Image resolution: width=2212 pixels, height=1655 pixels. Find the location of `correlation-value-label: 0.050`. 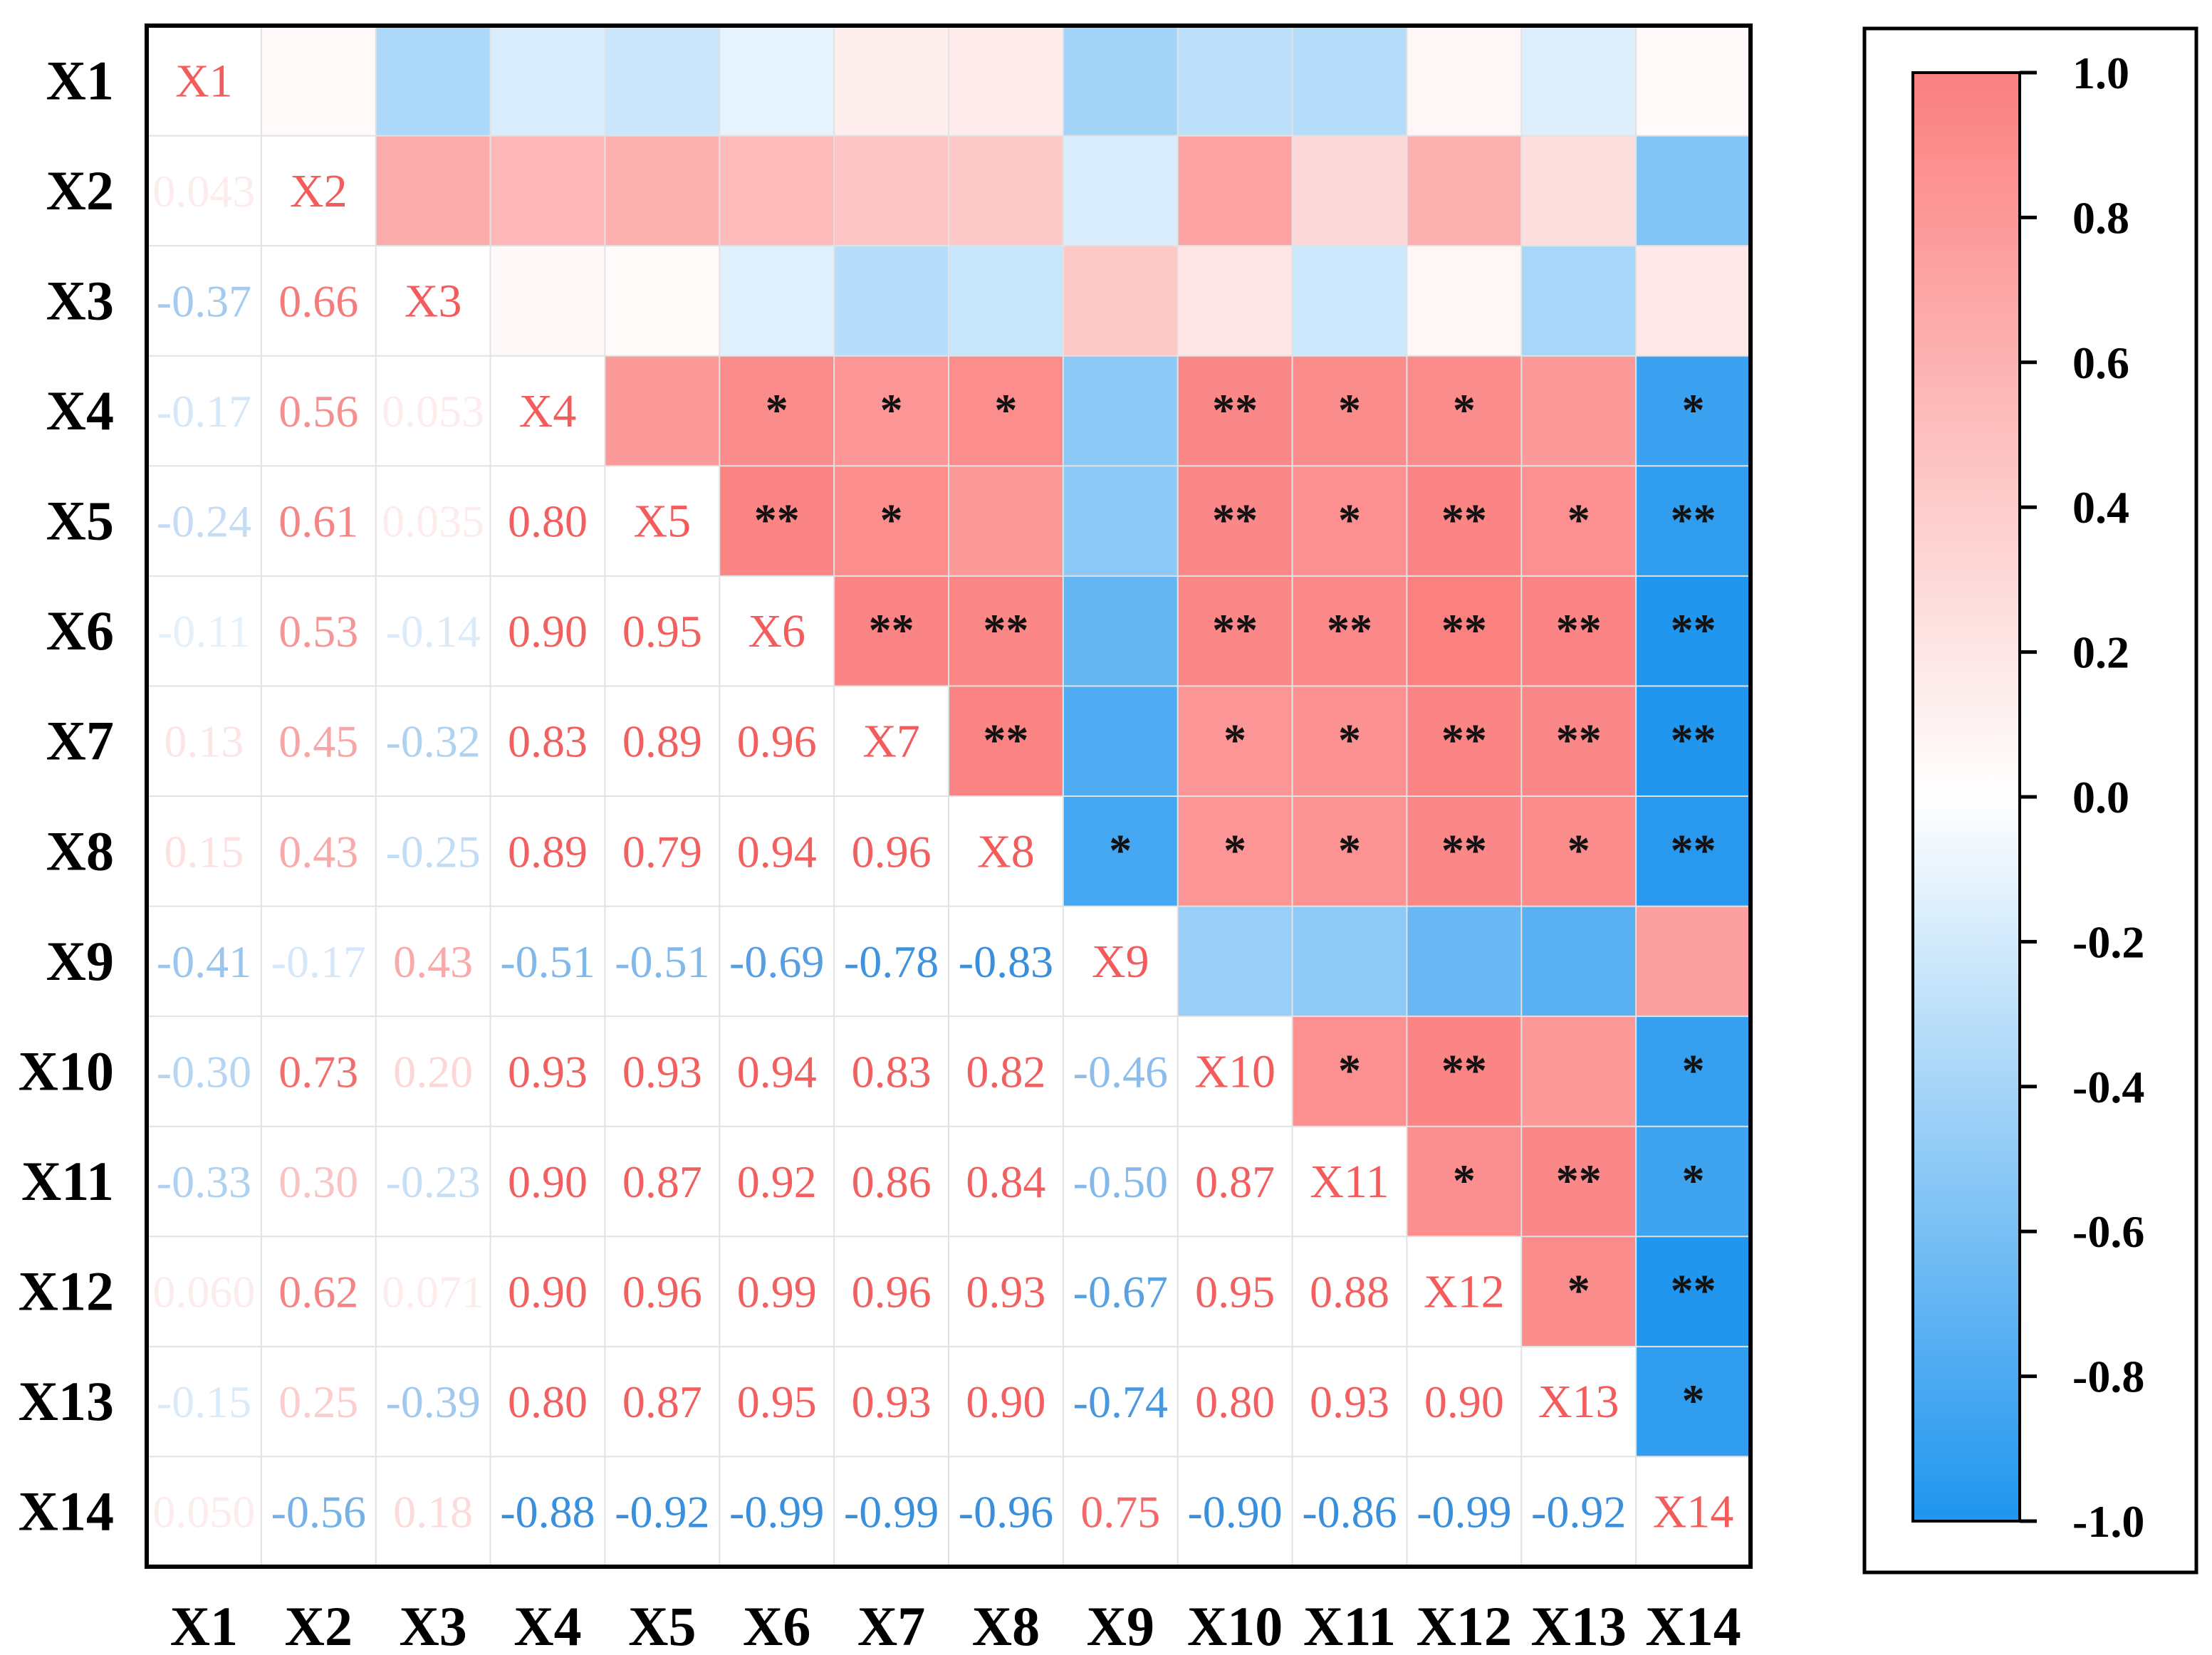

correlation-value-label: 0.050 is located at coordinates (203, 1512).